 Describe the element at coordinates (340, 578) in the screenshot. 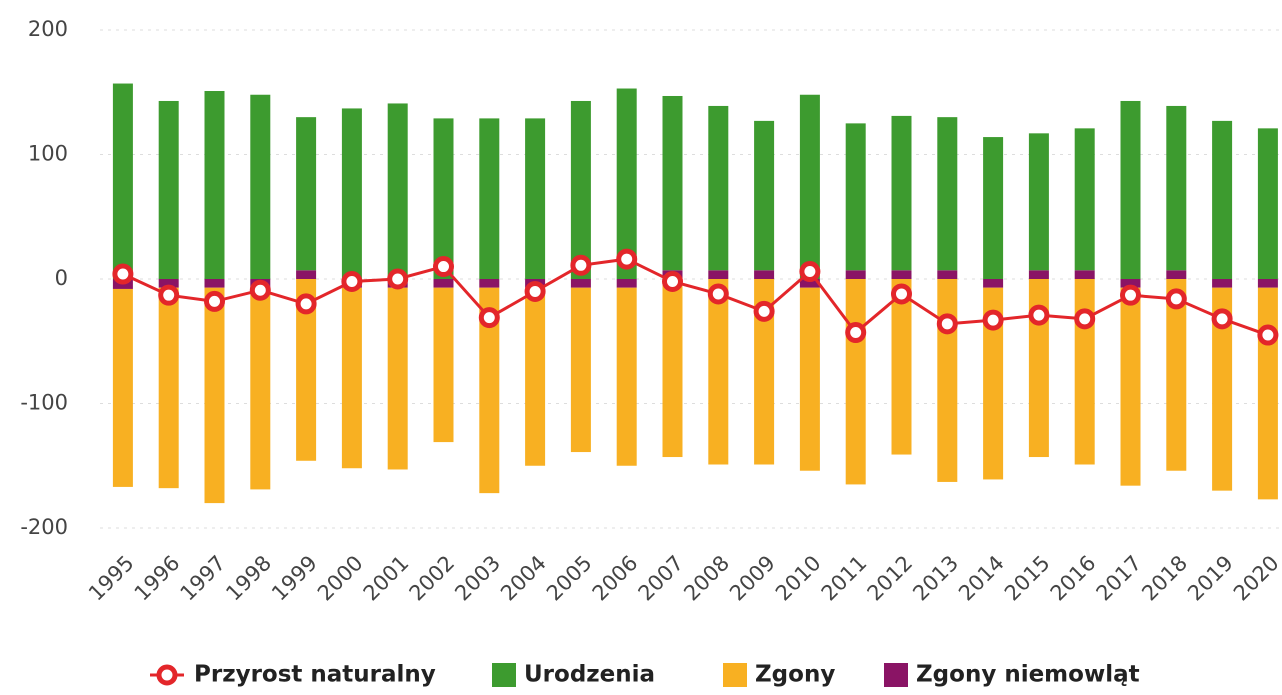

I see `x-tick-label: 2000` at that location.